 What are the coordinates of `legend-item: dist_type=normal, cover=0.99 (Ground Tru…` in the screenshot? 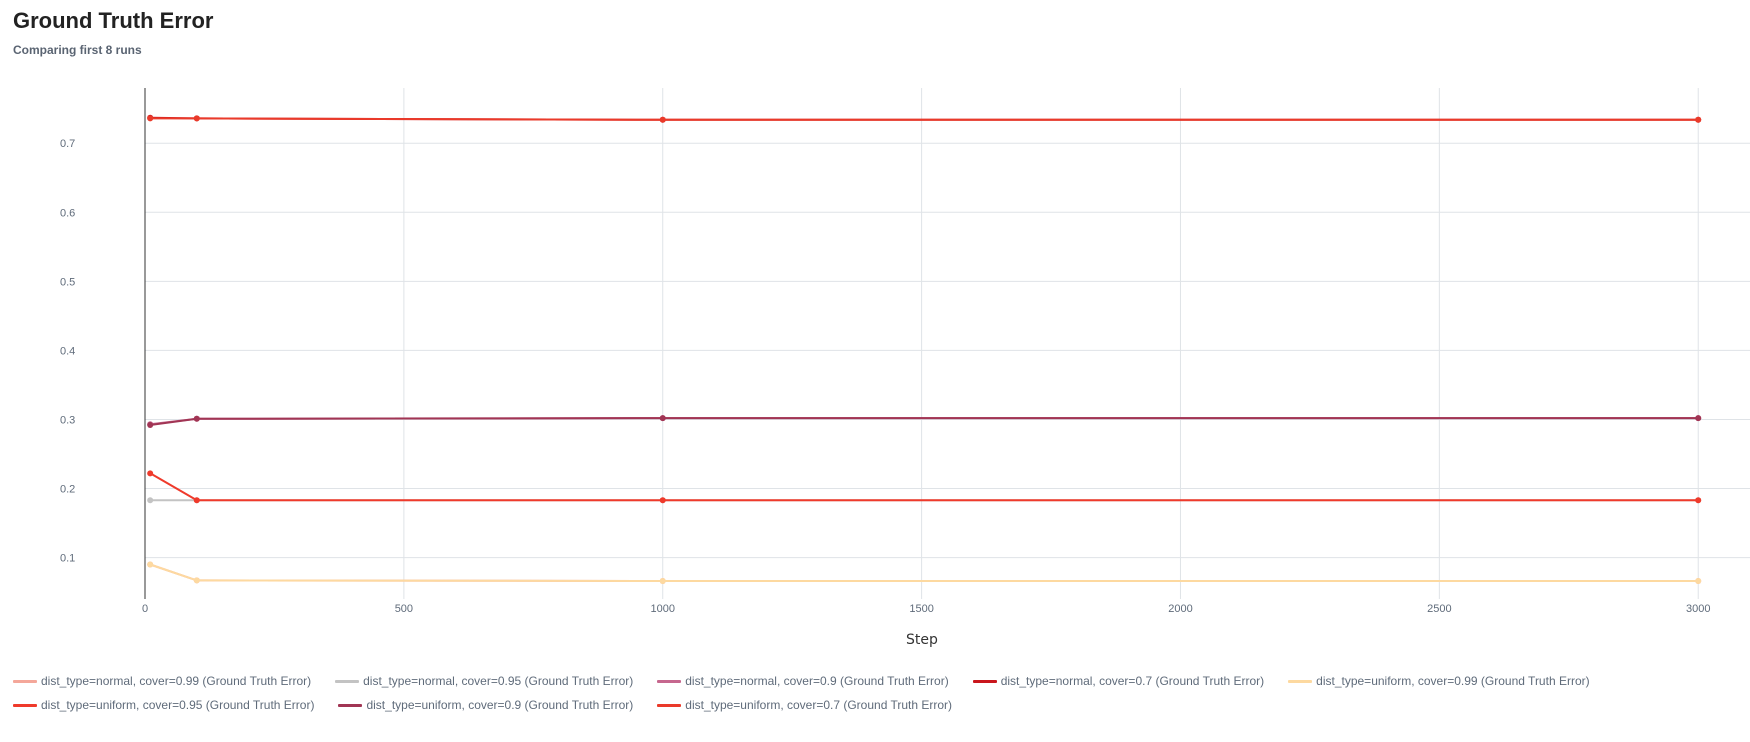 It's located at (162, 681).